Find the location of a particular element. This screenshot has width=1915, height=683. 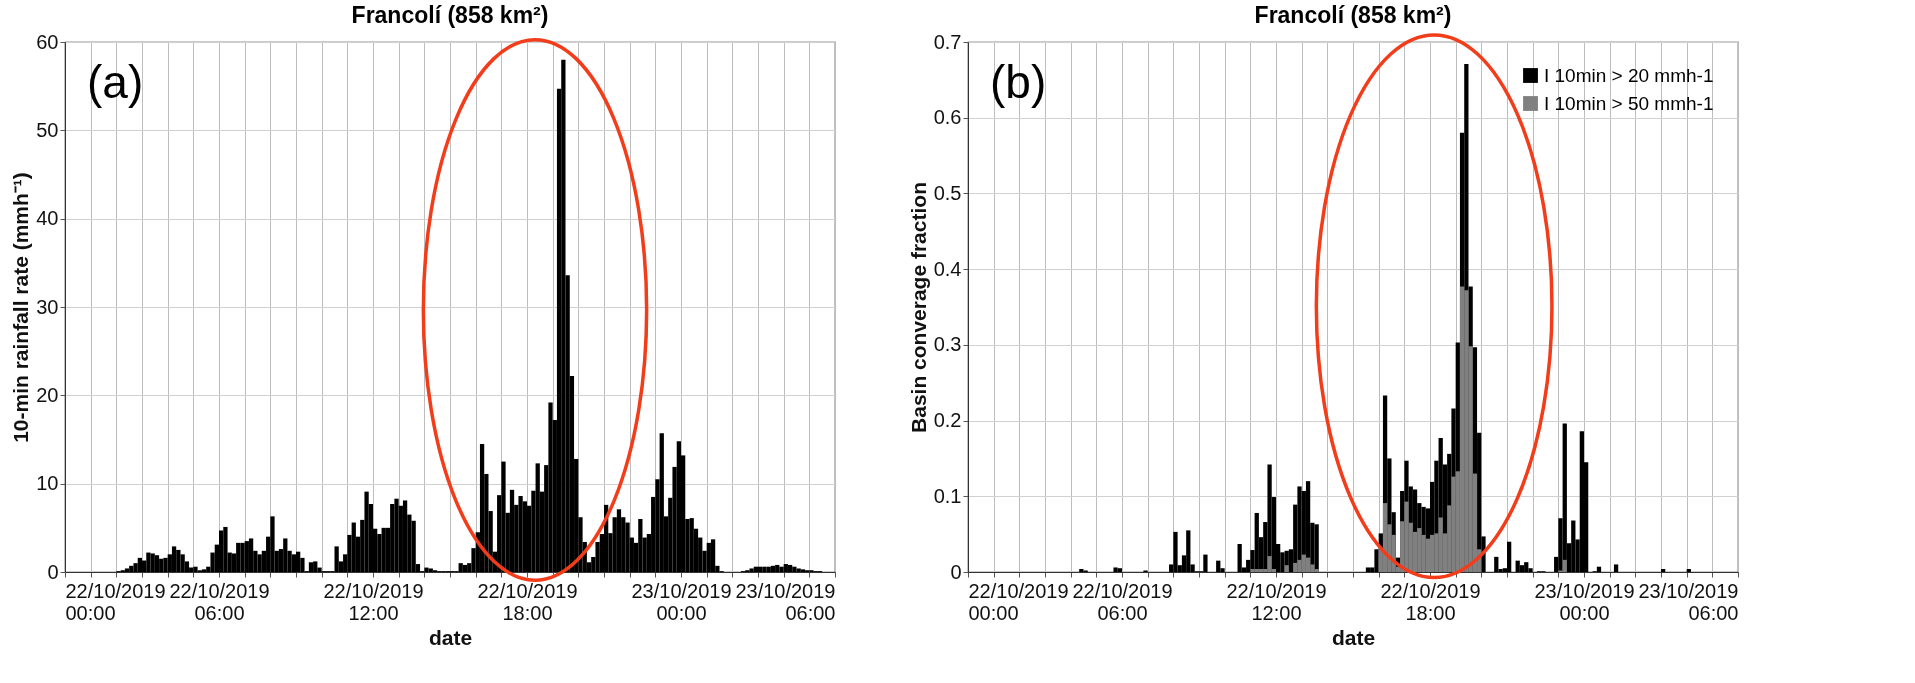

y-tick-label: 0.6 is located at coordinates (947, 117).